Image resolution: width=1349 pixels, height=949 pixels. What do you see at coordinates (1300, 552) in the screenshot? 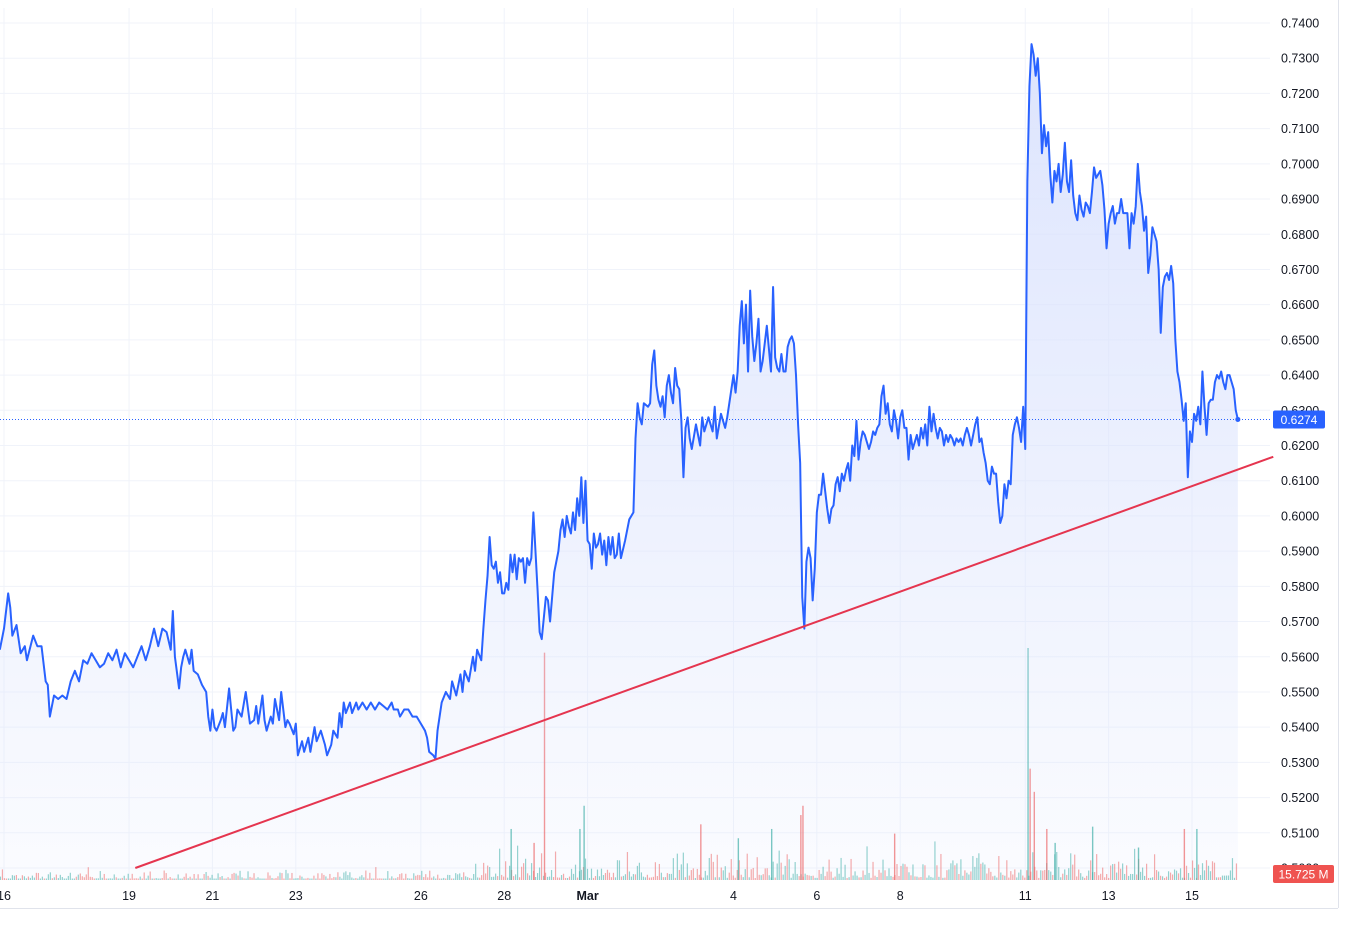
I see `y-tick-label: 0.5900` at bounding box center [1300, 552].